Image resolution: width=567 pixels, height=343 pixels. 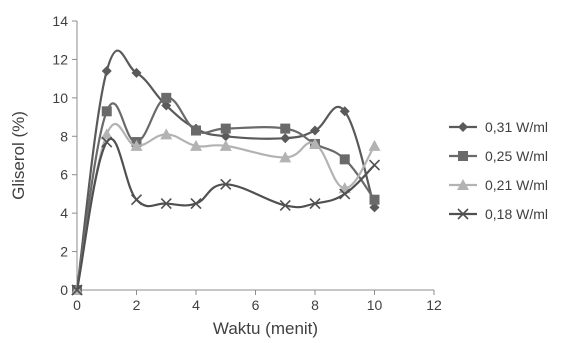 What do you see at coordinates (60, 98) in the screenshot?
I see `y-tick-label: 10` at bounding box center [60, 98].